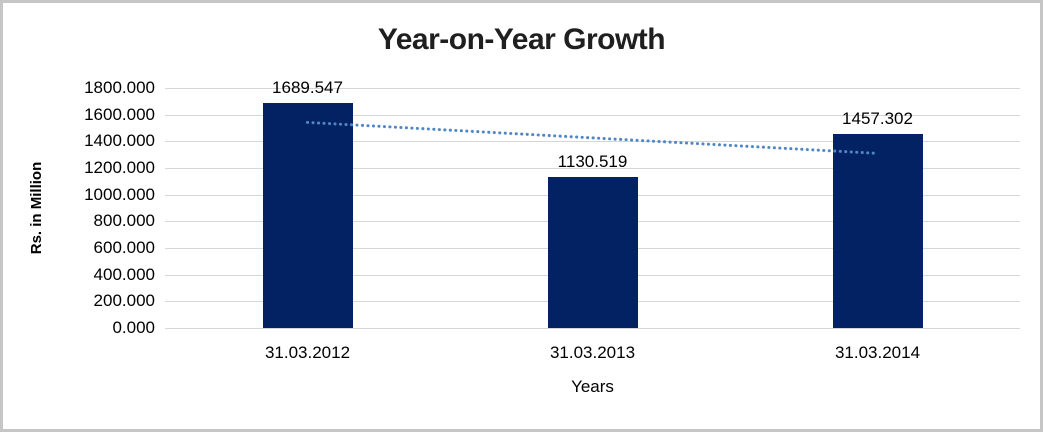 The height and width of the screenshot is (432, 1043). I want to click on y-tick-label: 600.000, so click(124, 247).